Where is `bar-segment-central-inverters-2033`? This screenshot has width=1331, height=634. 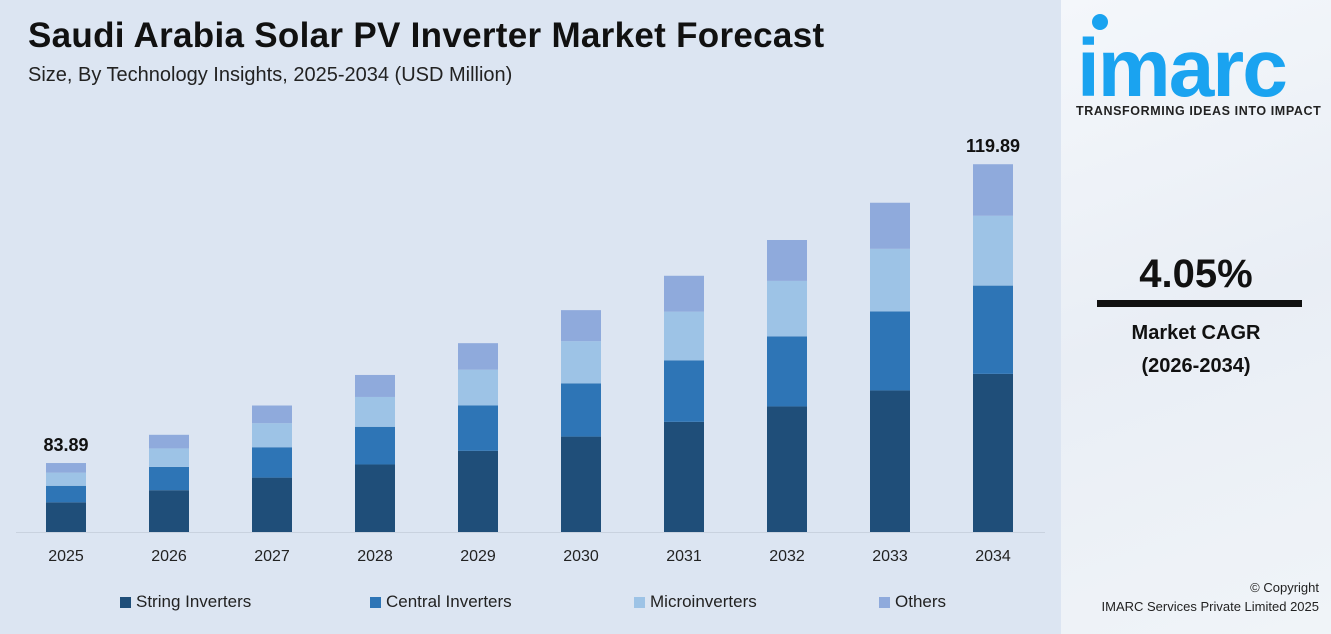
bar-segment-central-inverters-2033 is located at coordinates (890, 351).